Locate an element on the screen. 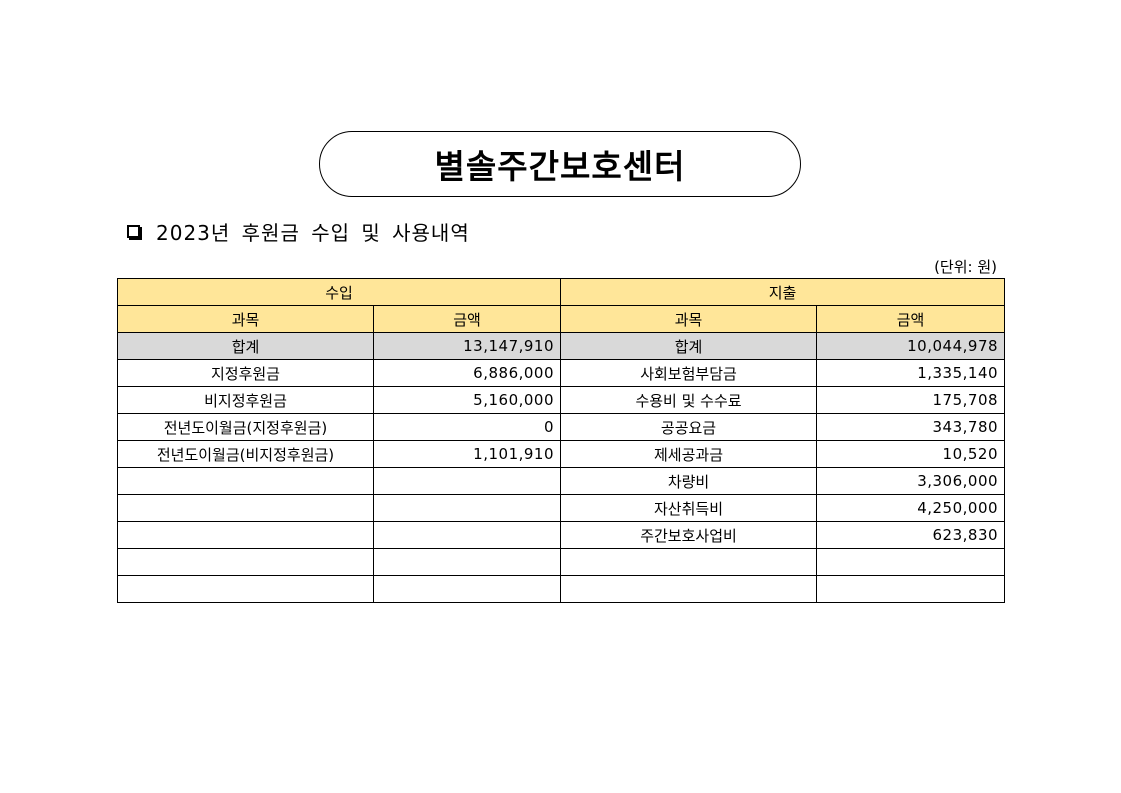 The width and height of the screenshot is (1121, 793). expense-amount: 10,520 is located at coordinates (911, 454).